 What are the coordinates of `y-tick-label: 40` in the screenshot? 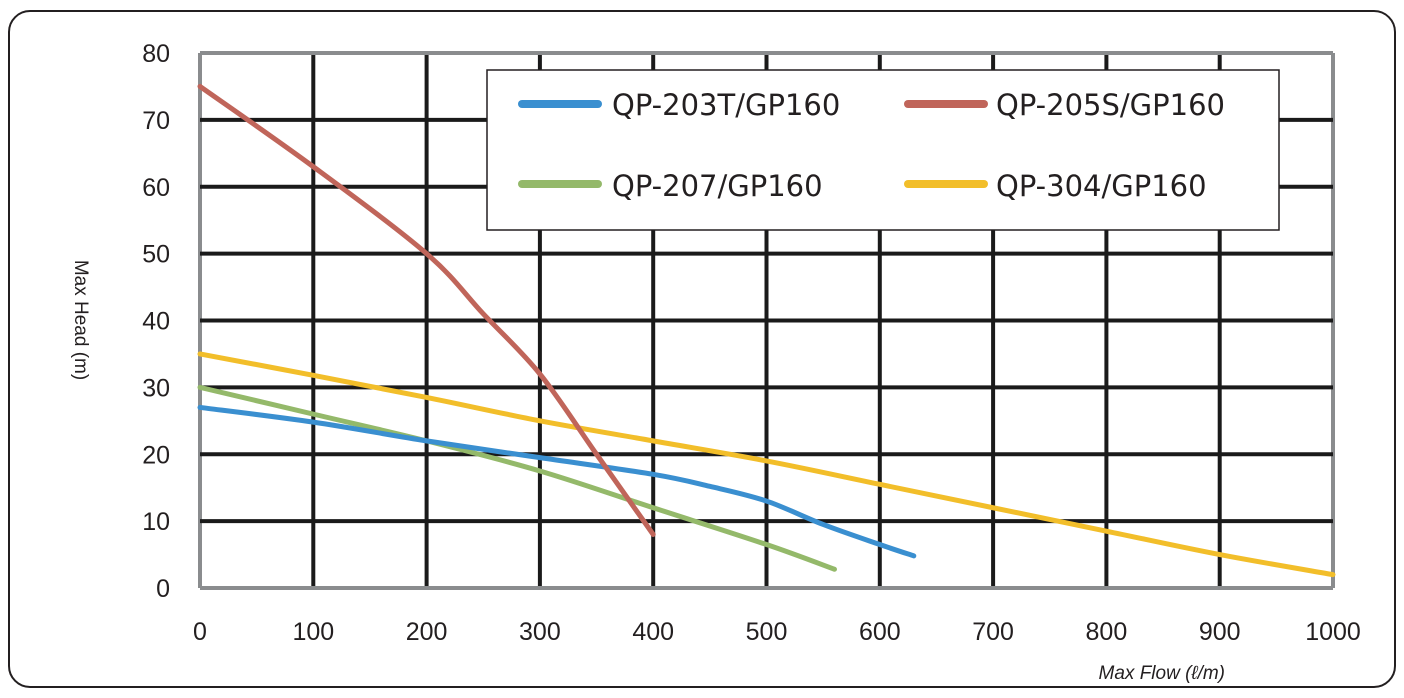 It's located at (156, 322).